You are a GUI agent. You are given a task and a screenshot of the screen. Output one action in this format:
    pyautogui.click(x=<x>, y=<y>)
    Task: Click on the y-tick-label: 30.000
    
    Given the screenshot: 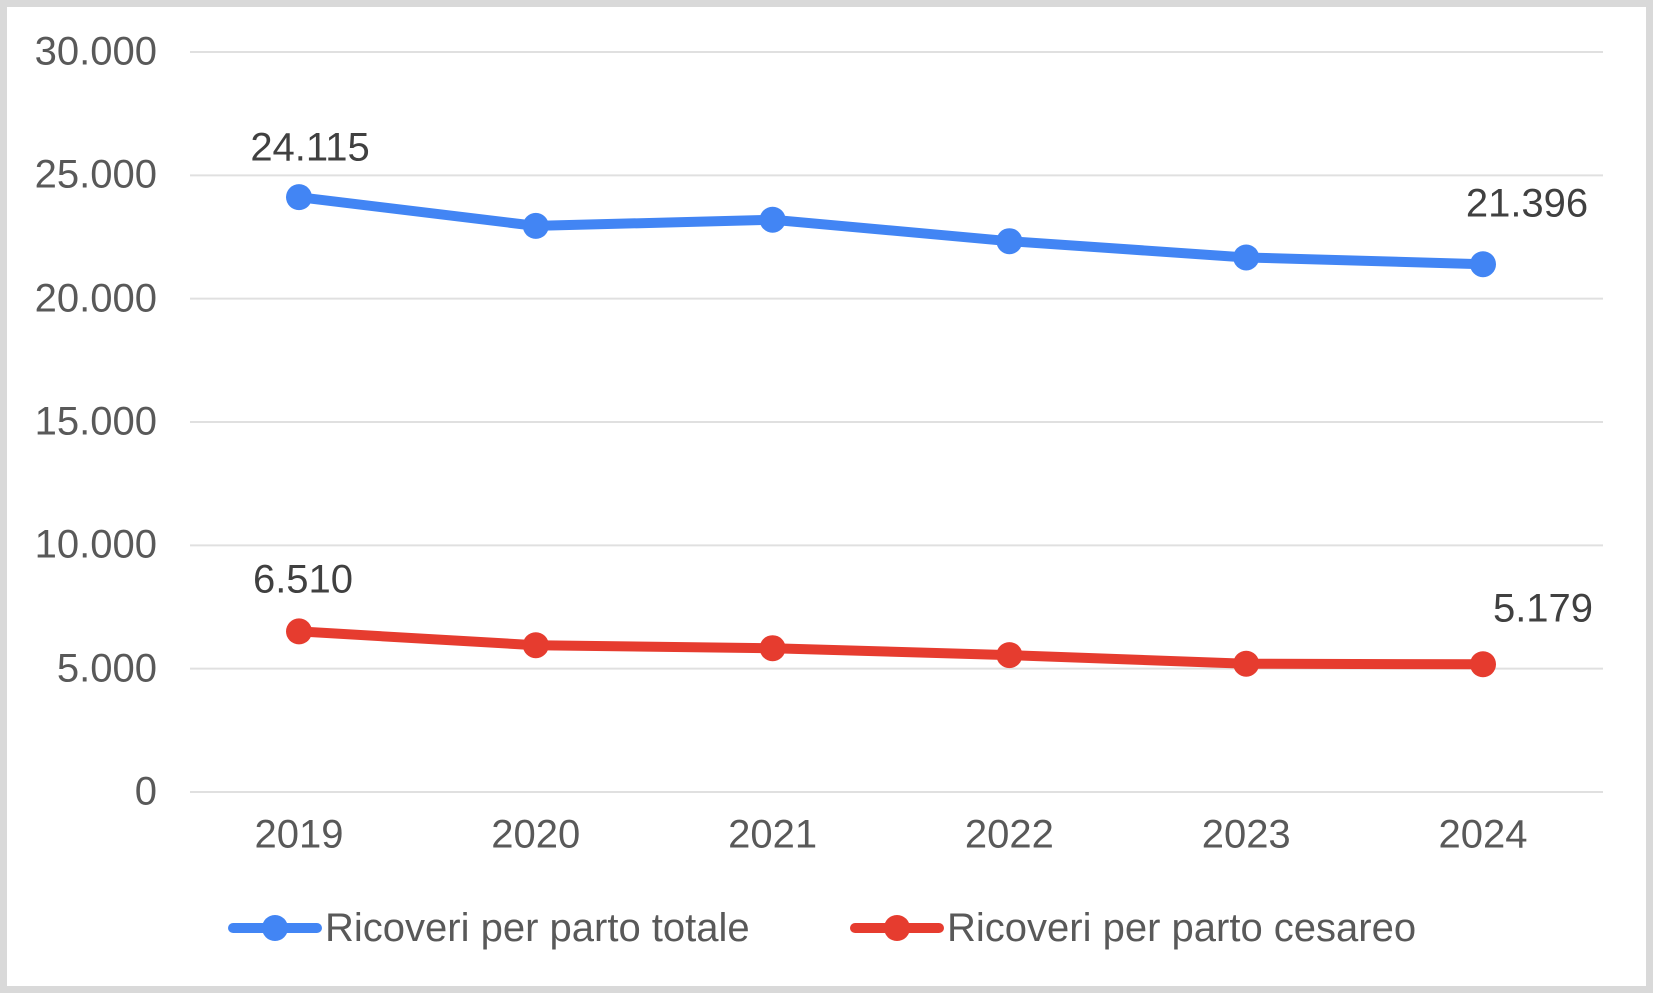 What is the action you would take?
    pyautogui.click(x=95, y=51)
    